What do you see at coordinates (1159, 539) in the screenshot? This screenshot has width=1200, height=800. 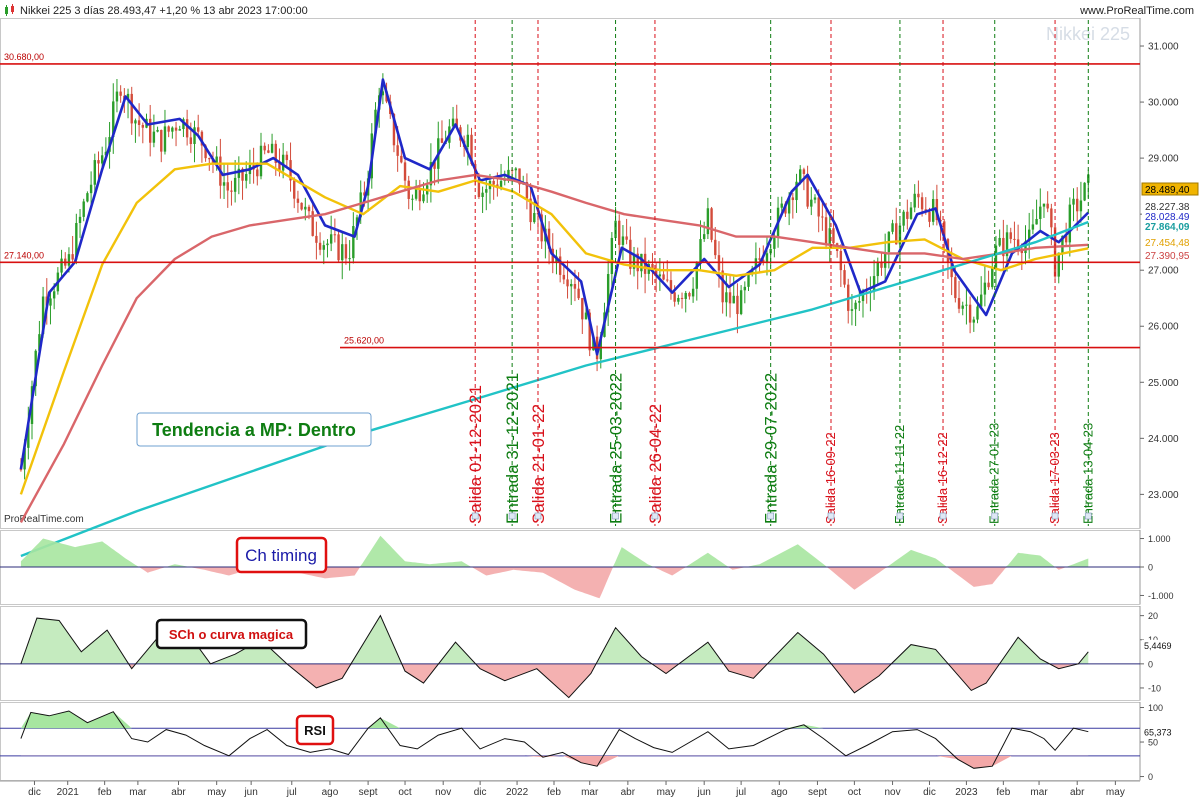 I see `y-tick-label: 1.000` at bounding box center [1159, 539].